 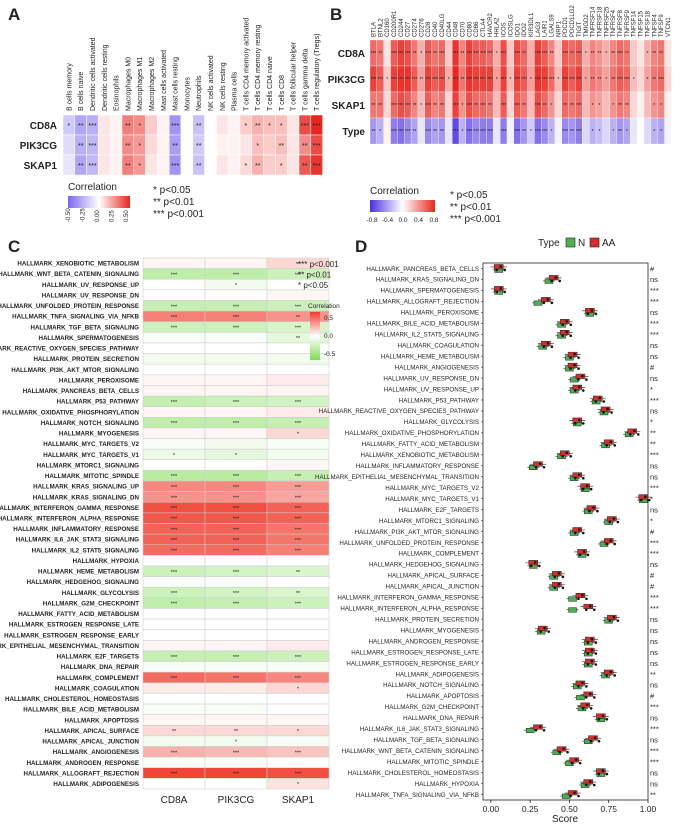 What do you see at coordinates (441, 422) in the screenshot?
I see `row-label: HALLMARK_GLYCOLYSIS` at bounding box center [441, 422].